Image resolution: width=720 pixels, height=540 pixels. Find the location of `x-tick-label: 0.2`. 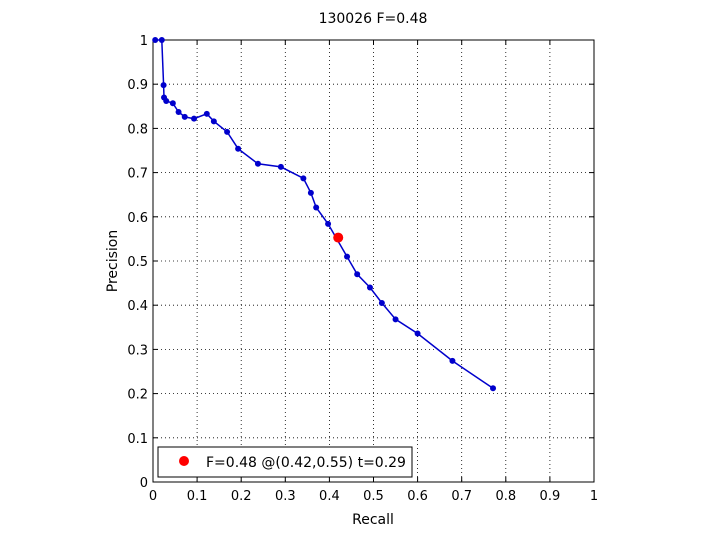

x-tick-label: 0.2 is located at coordinates (241, 496).